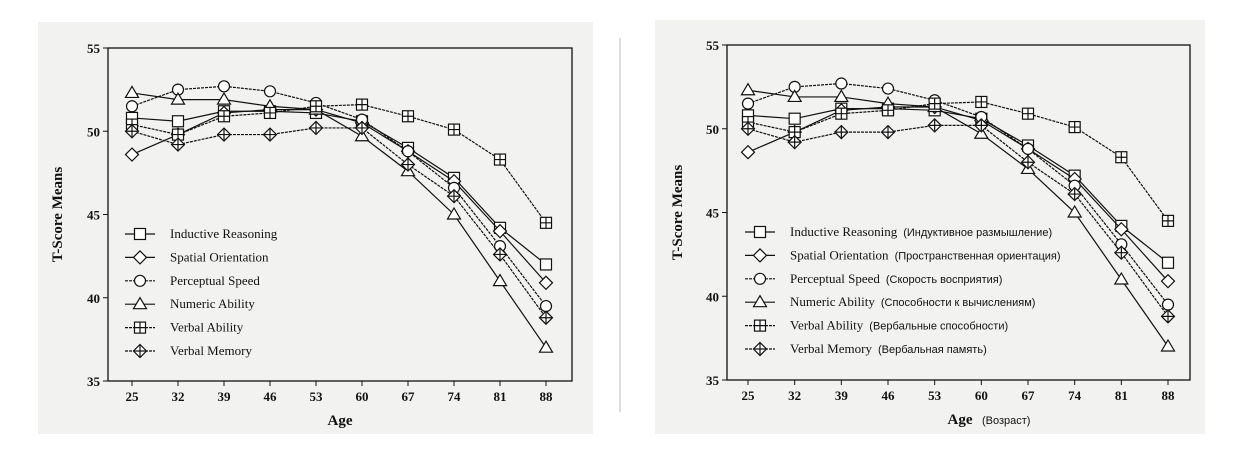 The height and width of the screenshot is (459, 1240). Describe the element at coordinates (944, 280) in the screenshot. I see `legend-translation: (Скорость восприятия)` at that location.